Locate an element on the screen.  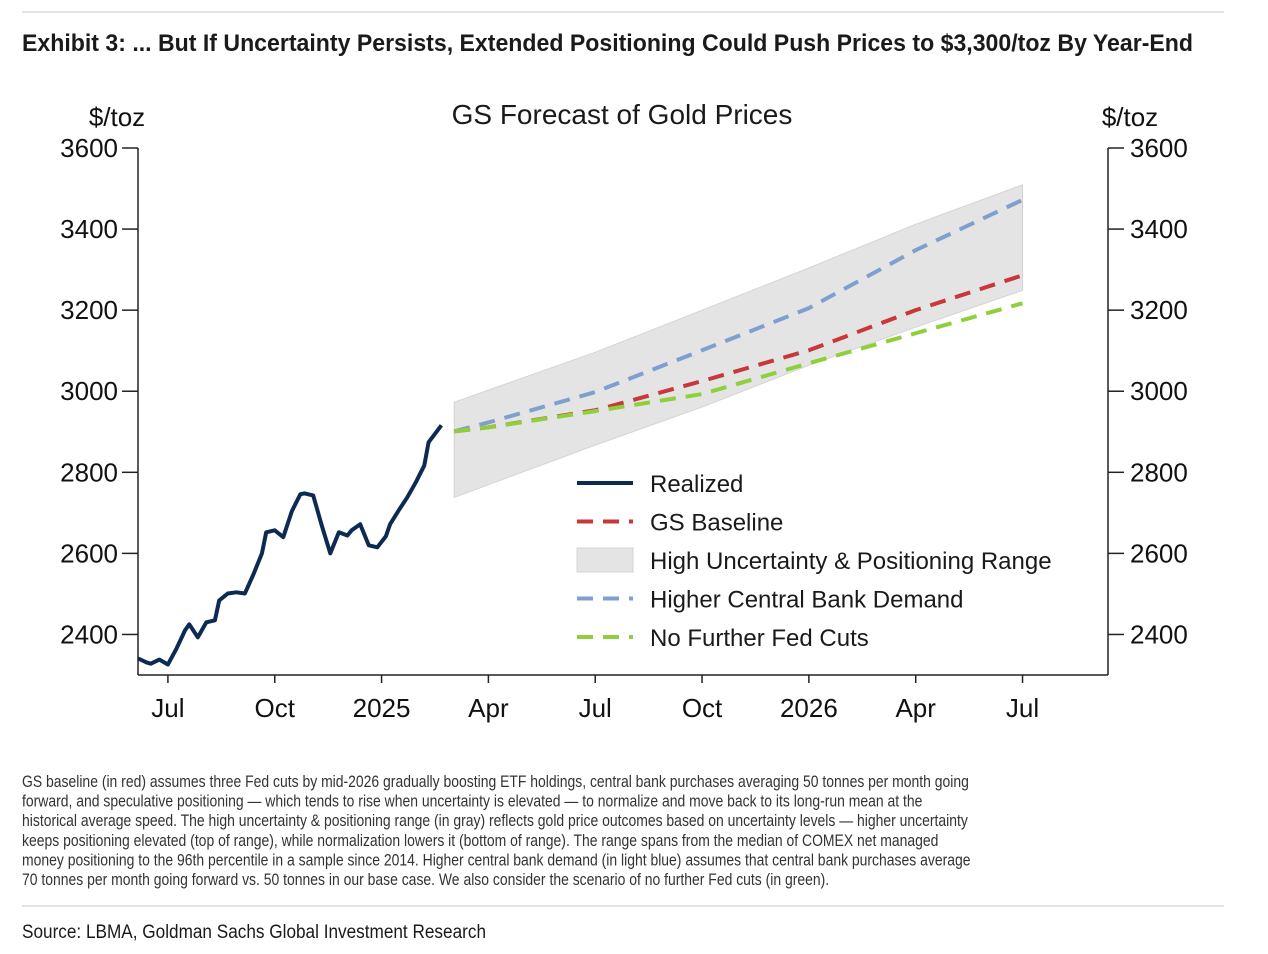
y-tick-label: 3000 is located at coordinates (89, 391).